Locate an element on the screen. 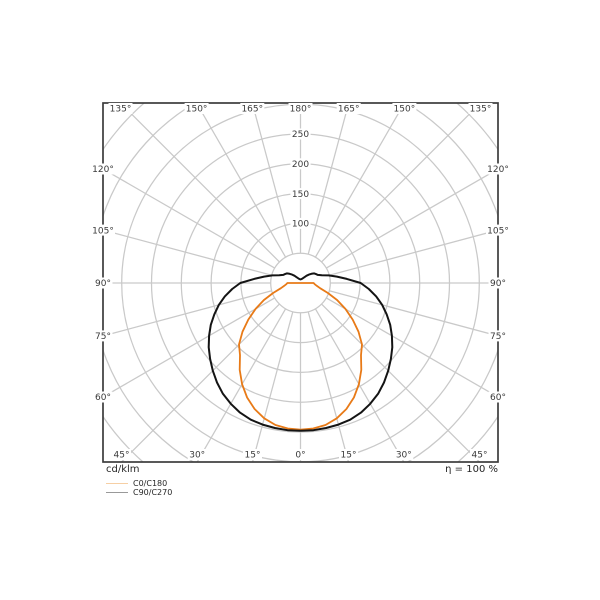 The height and width of the screenshot is (600, 600). svg-text: 200 is located at coordinates (300, 165).